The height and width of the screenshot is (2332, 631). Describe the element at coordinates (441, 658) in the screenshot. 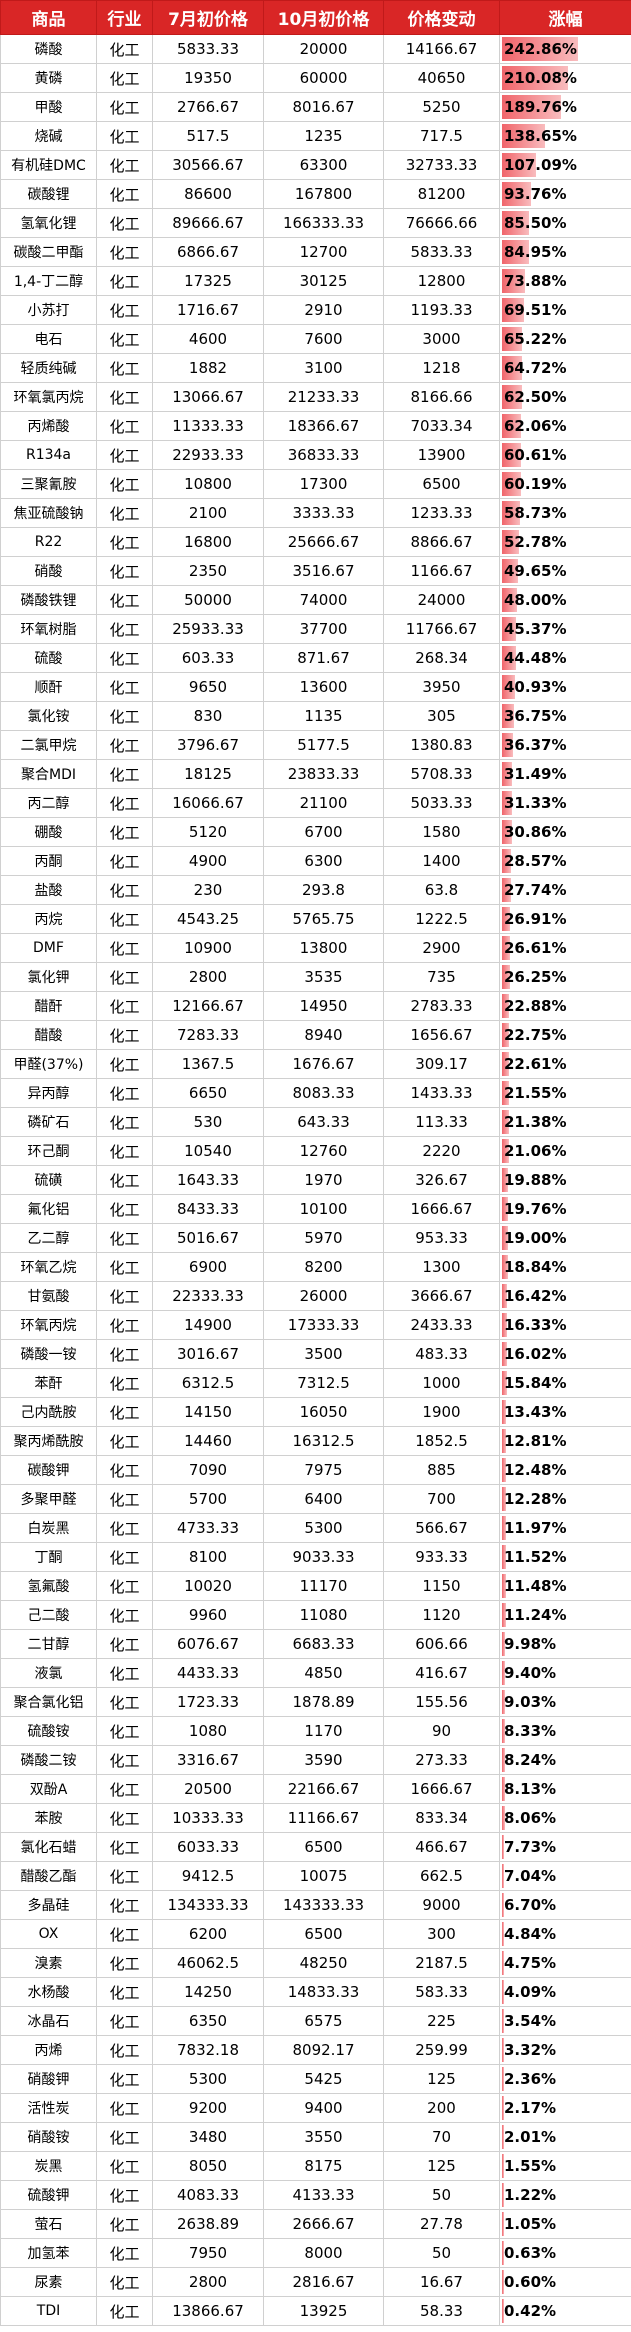

I see `cell-price-change: 268.34` at that location.